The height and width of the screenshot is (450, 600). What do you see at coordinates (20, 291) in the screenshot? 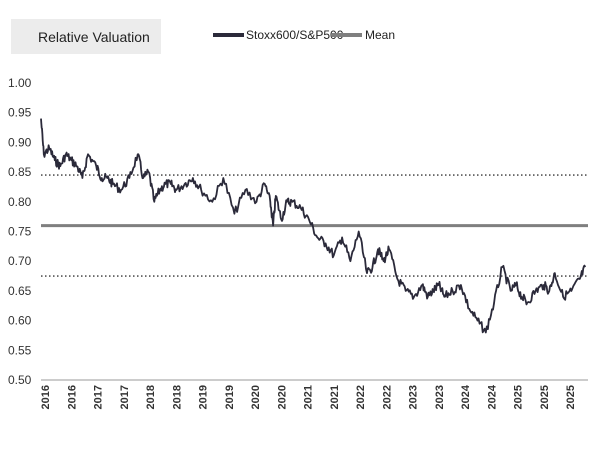
I see `y-tick-label: 0.65` at bounding box center [20, 291].